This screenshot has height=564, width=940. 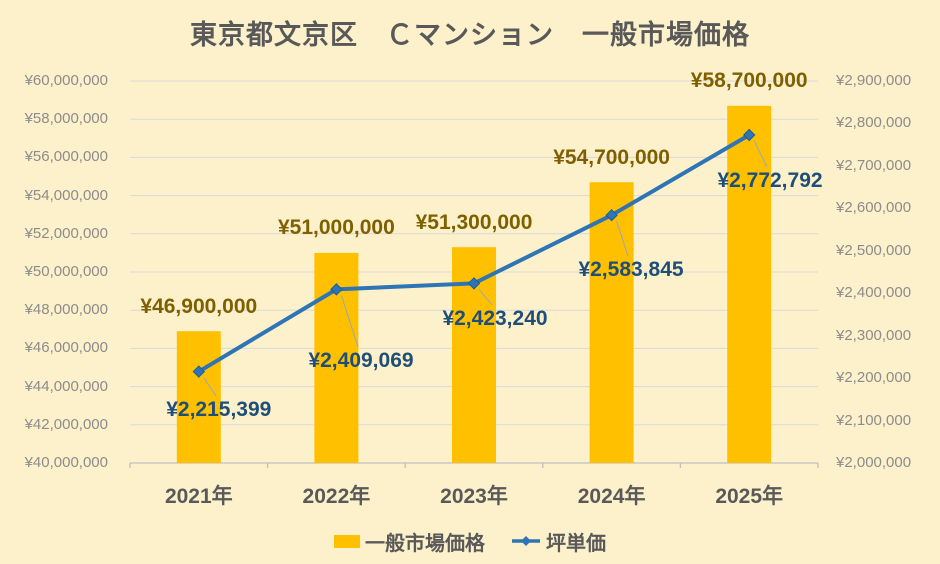 What do you see at coordinates (874, 293) in the screenshot?
I see `right-axis-tick-label: ¥2,400,000` at bounding box center [874, 293].